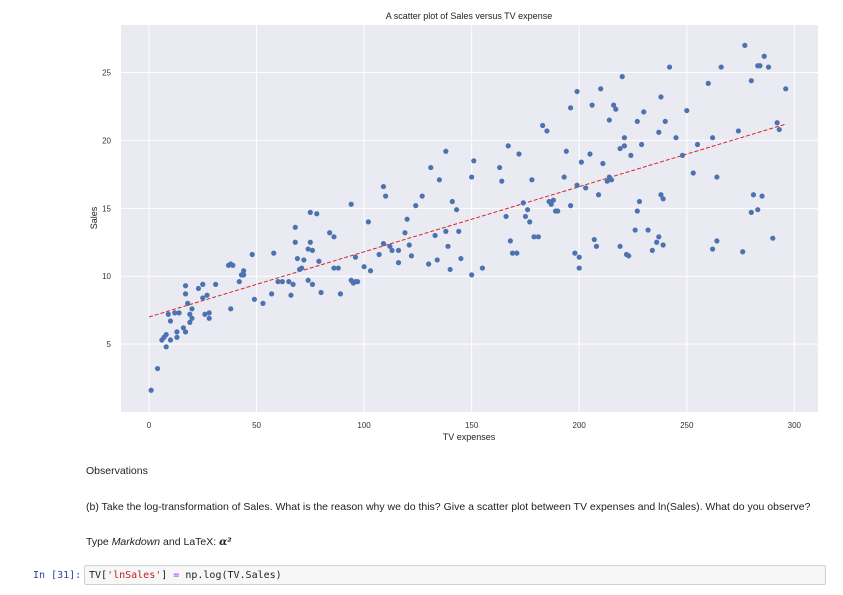  Describe the element at coordinates (185, 575) in the screenshot. I see `code-text: TV['lnSales'] = np.log(TV.Sales)` at that location.